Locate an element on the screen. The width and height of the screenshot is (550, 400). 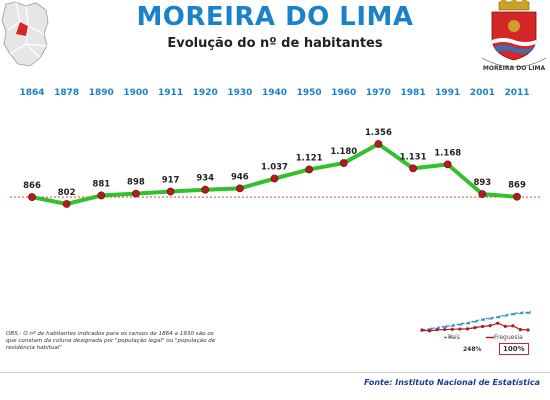
year-label: 1981 is located at coordinates (413, 93).